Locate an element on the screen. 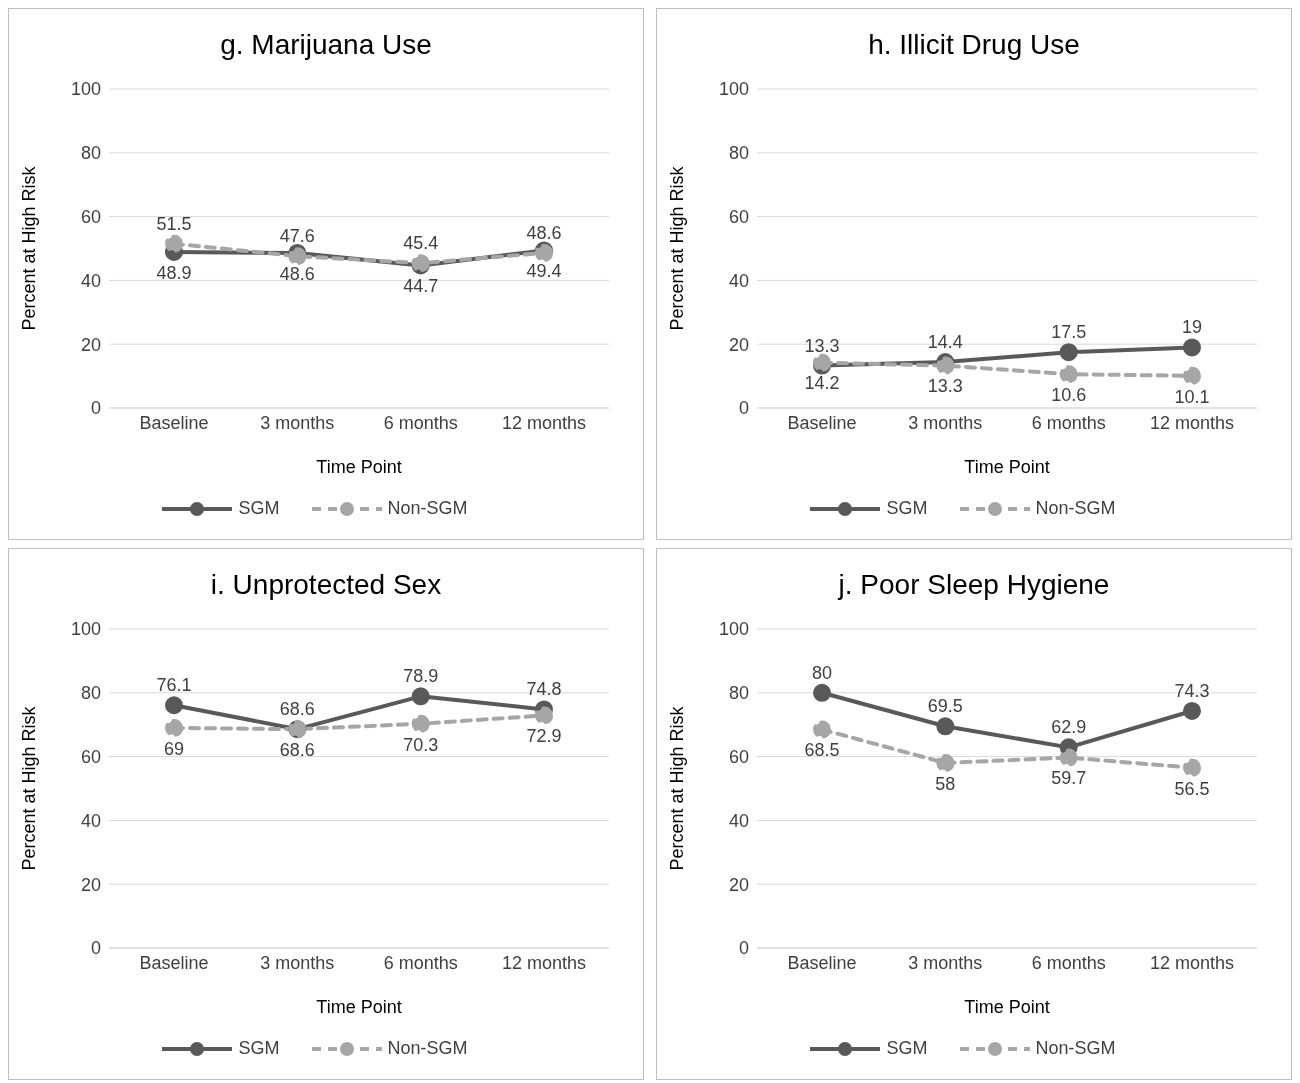 This screenshot has height=1083, width=1300. data-label: 59.7 is located at coordinates (1069, 778).